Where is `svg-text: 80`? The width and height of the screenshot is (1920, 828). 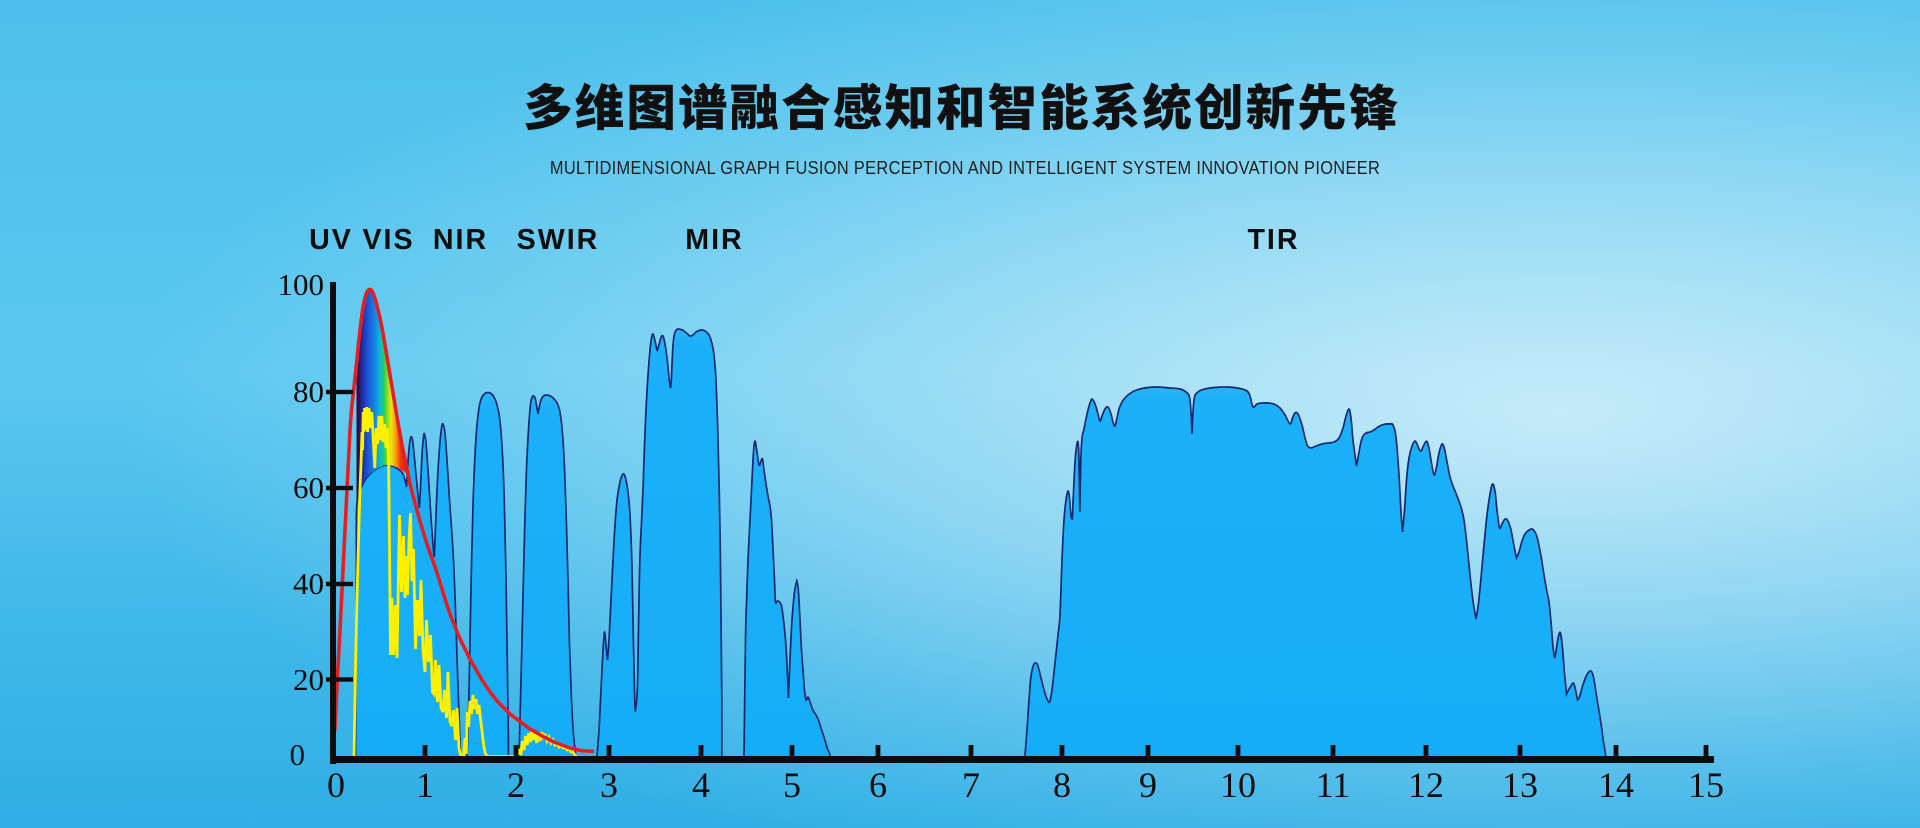
svg-text: 80 is located at coordinates (308, 391).